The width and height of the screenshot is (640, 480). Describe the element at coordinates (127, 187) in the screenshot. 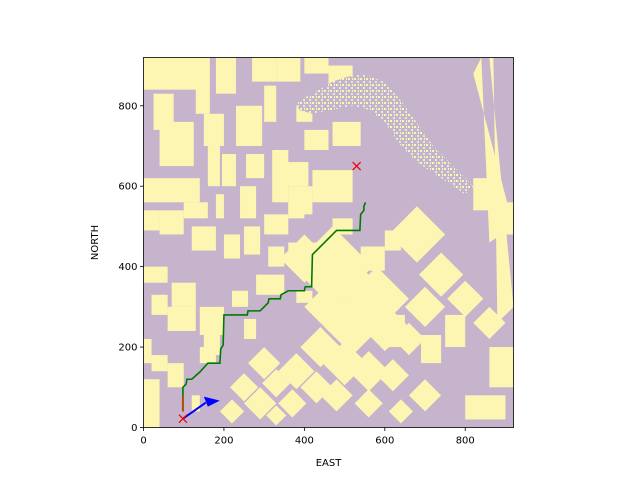

I see `y-tick-label: 600` at that location.